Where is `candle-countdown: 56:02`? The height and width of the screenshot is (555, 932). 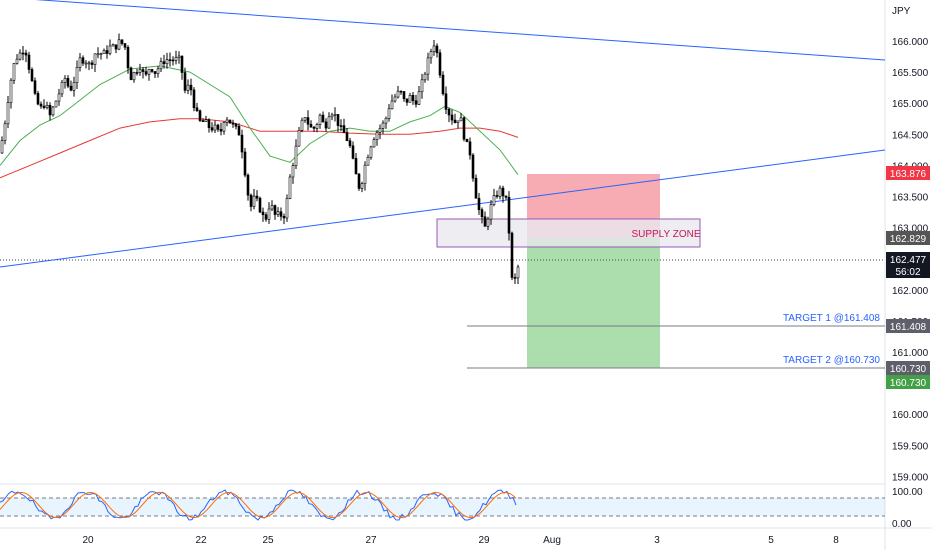
candle-countdown: 56:02 is located at coordinates (907, 272).